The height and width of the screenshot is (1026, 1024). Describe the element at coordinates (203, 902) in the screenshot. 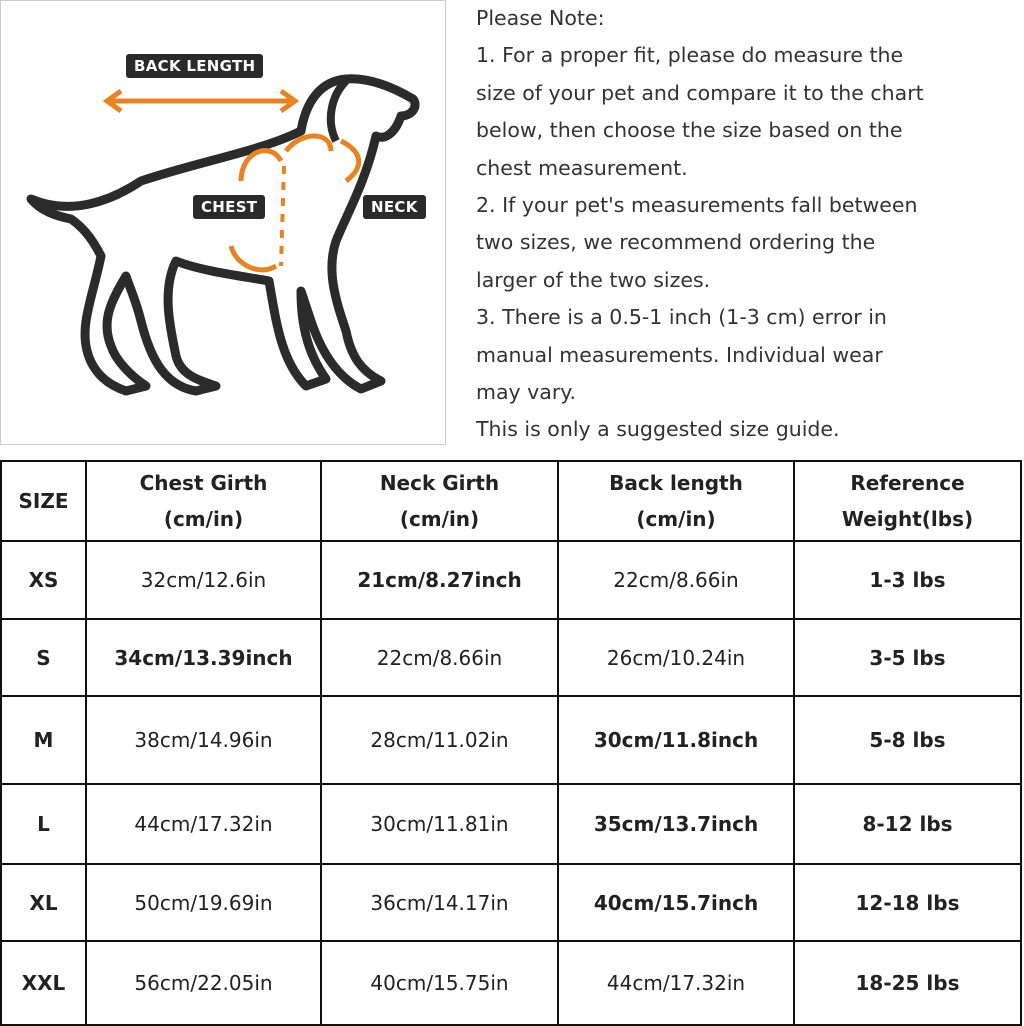

I see `chest-cell: 50cm/19.69in` at that location.